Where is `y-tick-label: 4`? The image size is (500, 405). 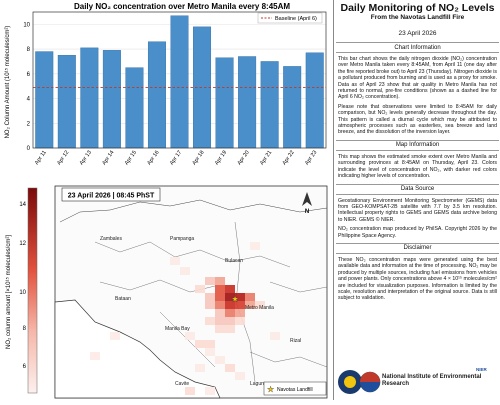 y-tick-label: 4 is located at coordinates (29, 100).